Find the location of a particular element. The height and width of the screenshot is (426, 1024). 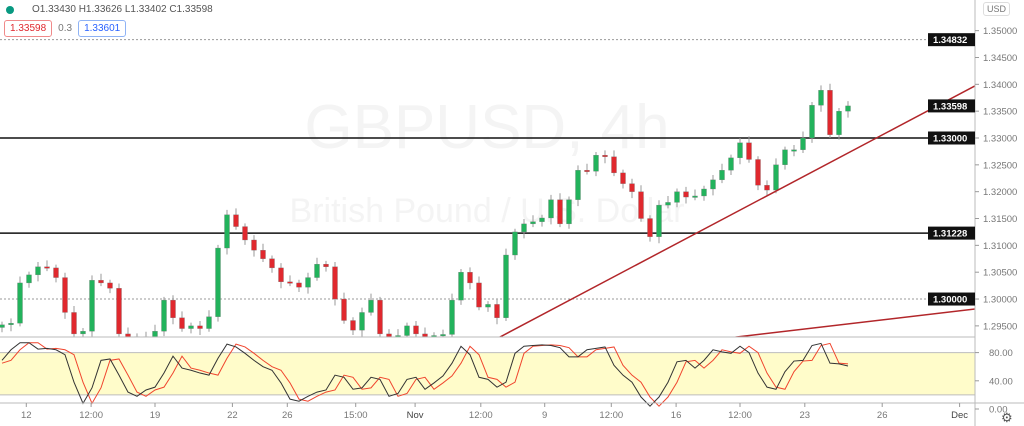

price-tag-label: 1.31228 is located at coordinates (950, 234).